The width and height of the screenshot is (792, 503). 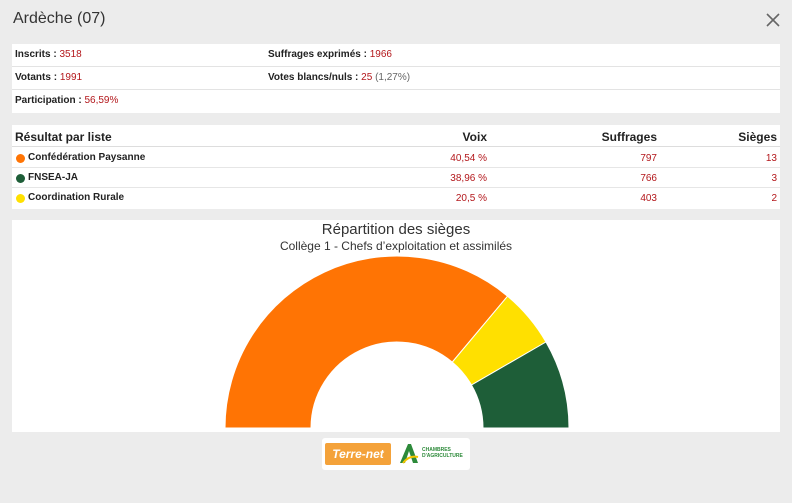 What do you see at coordinates (648, 178) in the screenshot?
I see `cell-suffrages: 766` at bounding box center [648, 178].